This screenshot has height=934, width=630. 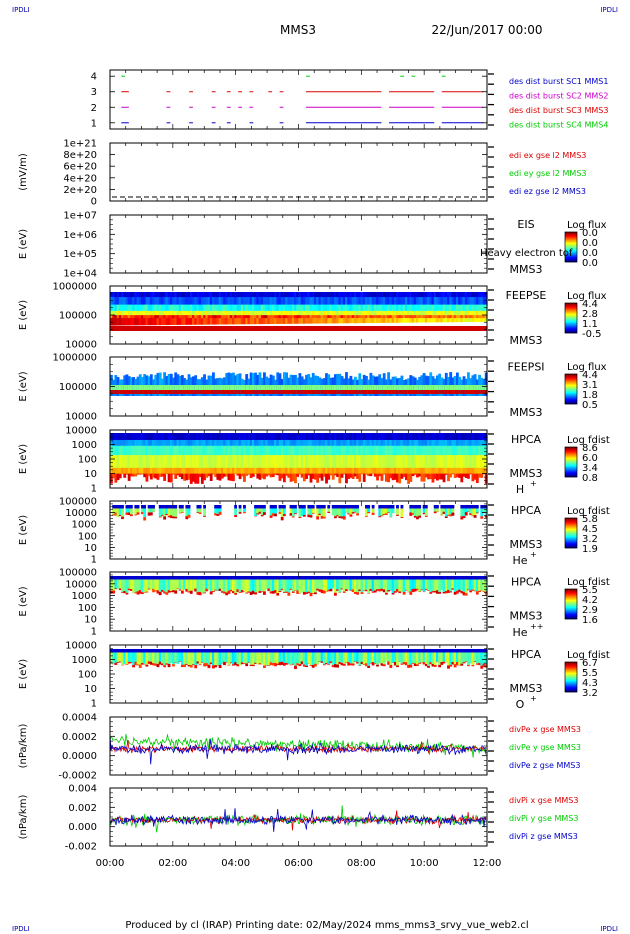 I want to click on species-charge-label: ++, so click(x=536, y=626).